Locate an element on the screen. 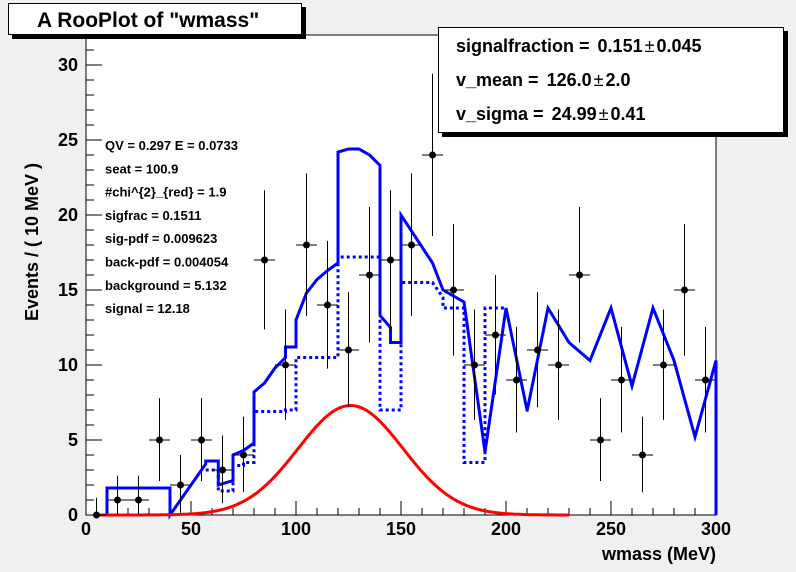 This screenshot has height=572, width=796. x-tick-label: 200 is located at coordinates (506, 529).